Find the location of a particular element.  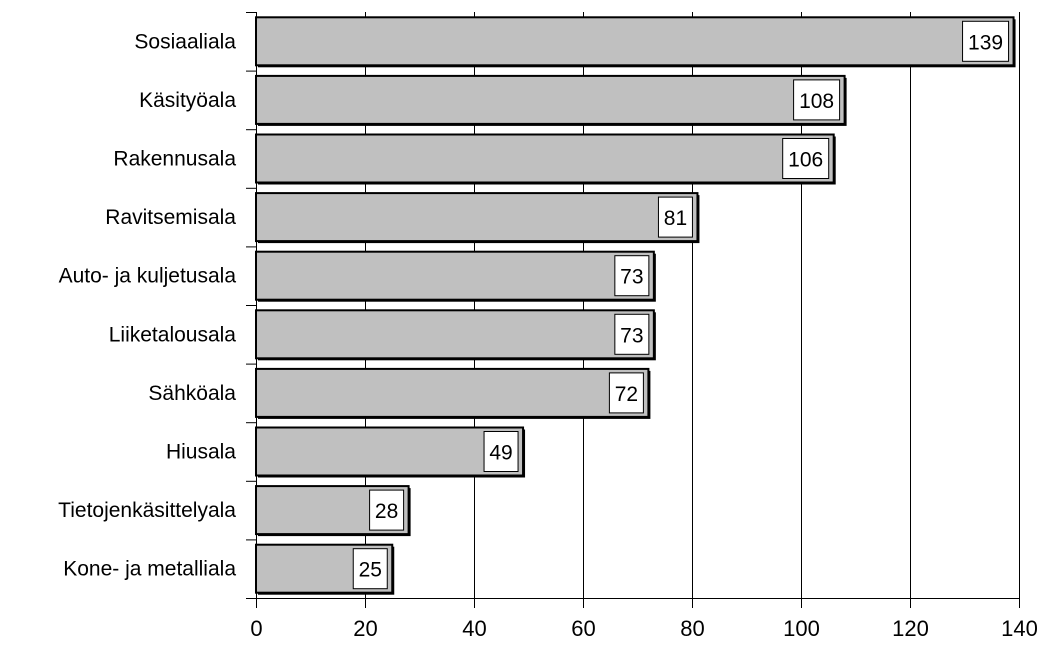

data-label: 72 is located at coordinates (626, 394).